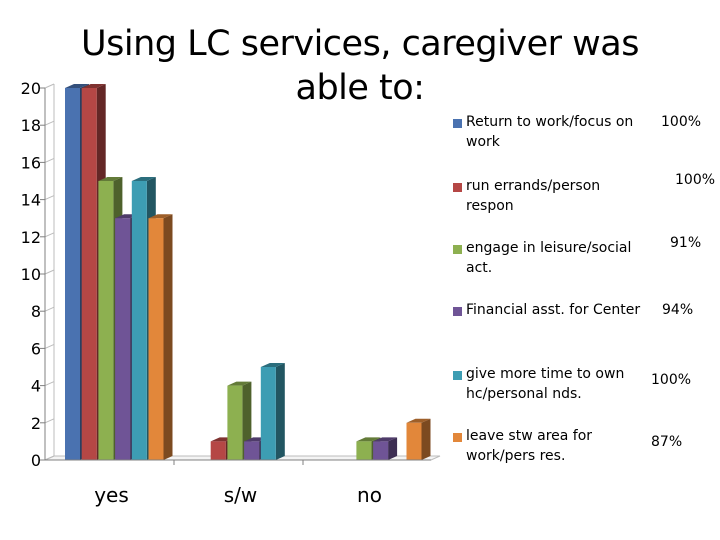 This screenshot has height=540, width=720. Describe the element at coordinates (31, 125) in the screenshot. I see `y-tick-label: 18` at that location.